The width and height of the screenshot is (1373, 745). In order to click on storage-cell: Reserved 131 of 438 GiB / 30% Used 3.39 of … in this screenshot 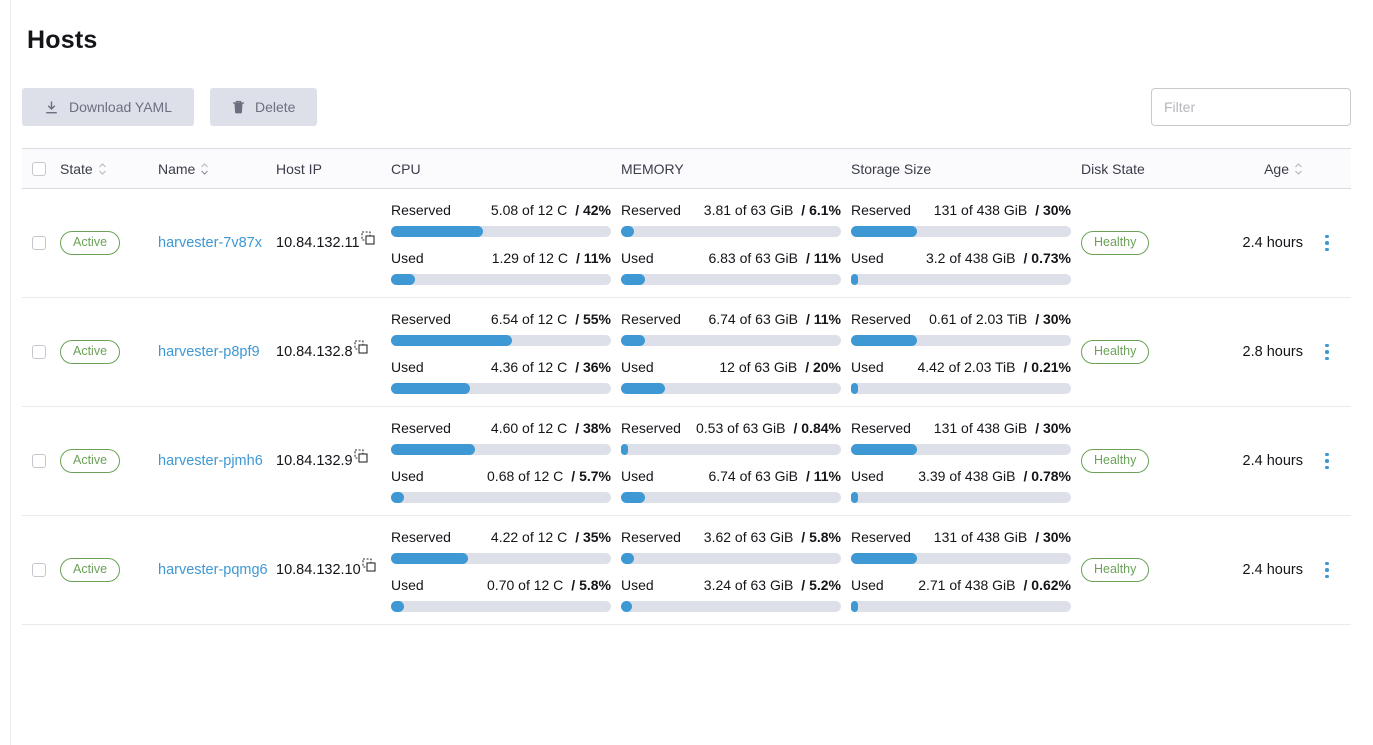, I will do `click(966, 461)`.